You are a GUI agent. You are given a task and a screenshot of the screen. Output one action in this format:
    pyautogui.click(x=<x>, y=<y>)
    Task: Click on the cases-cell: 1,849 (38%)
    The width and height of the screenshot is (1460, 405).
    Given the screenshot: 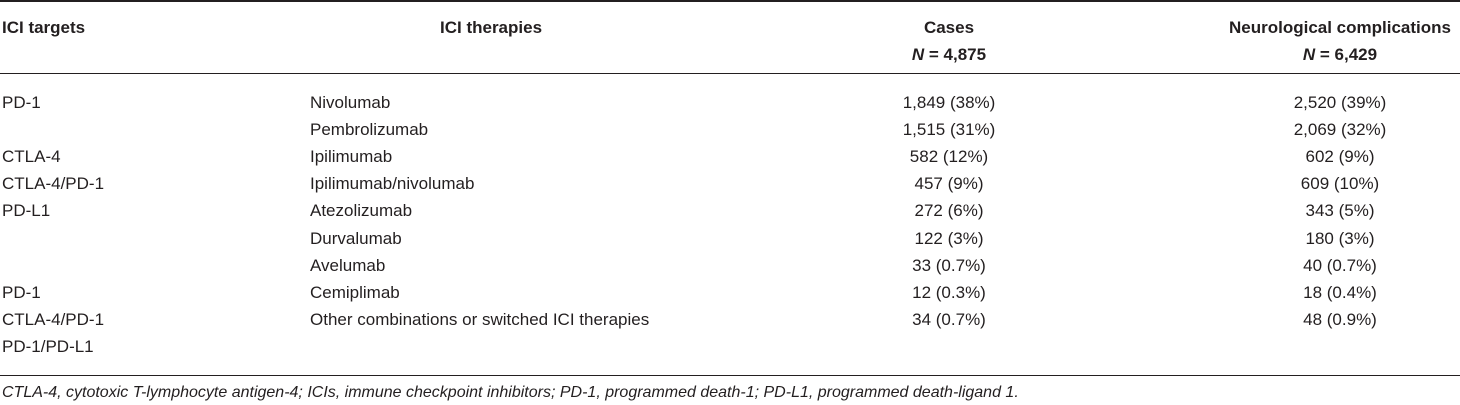 What is the action you would take?
    pyautogui.click(x=949, y=102)
    